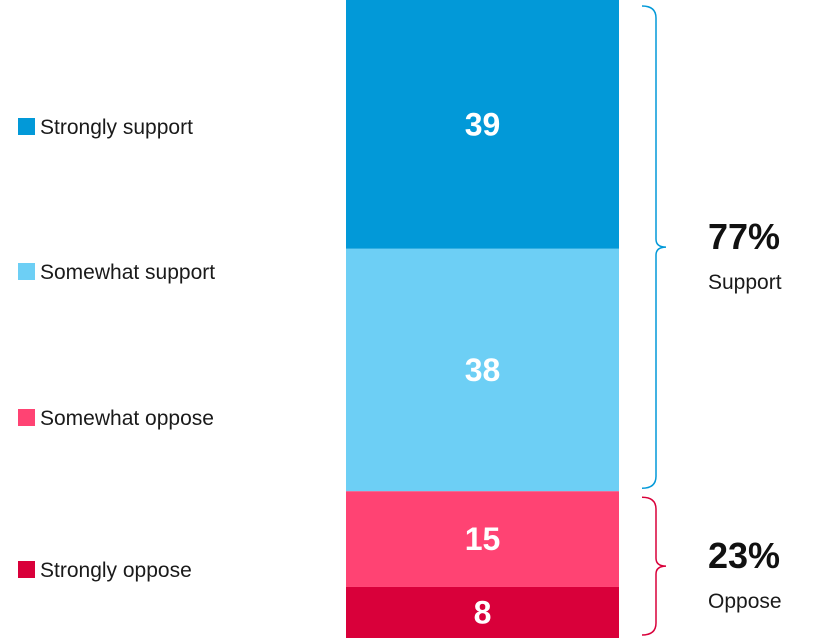 The image size is (820, 641). I want to click on group-total-support: 77%, so click(744, 236).